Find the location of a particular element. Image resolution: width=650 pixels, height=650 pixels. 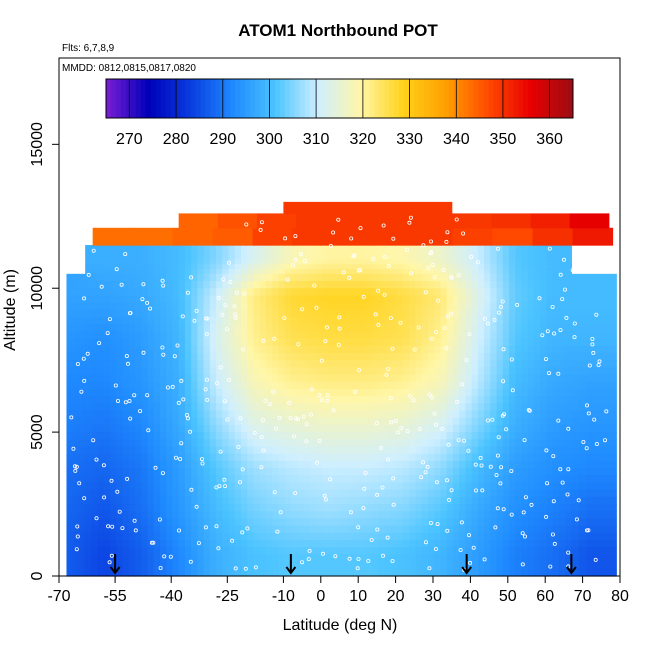

y-axis-label: Altitude (m) is located at coordinates (10, 310).